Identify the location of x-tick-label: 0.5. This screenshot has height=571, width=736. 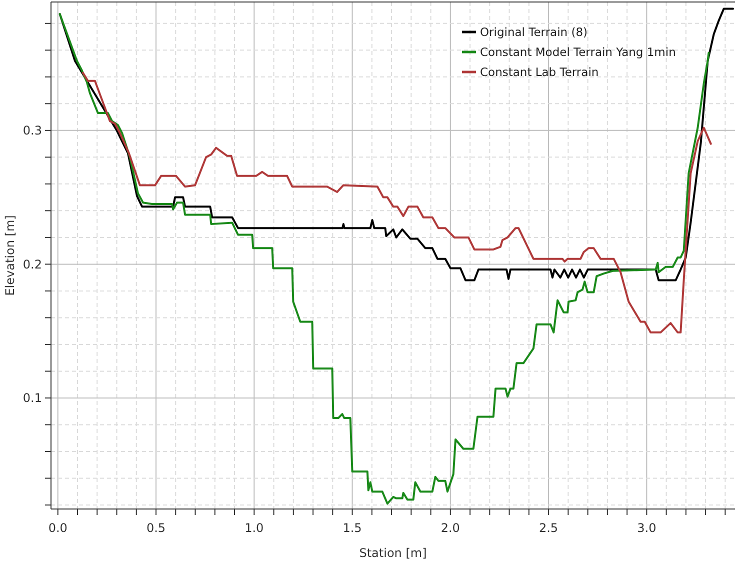
(156, 528).